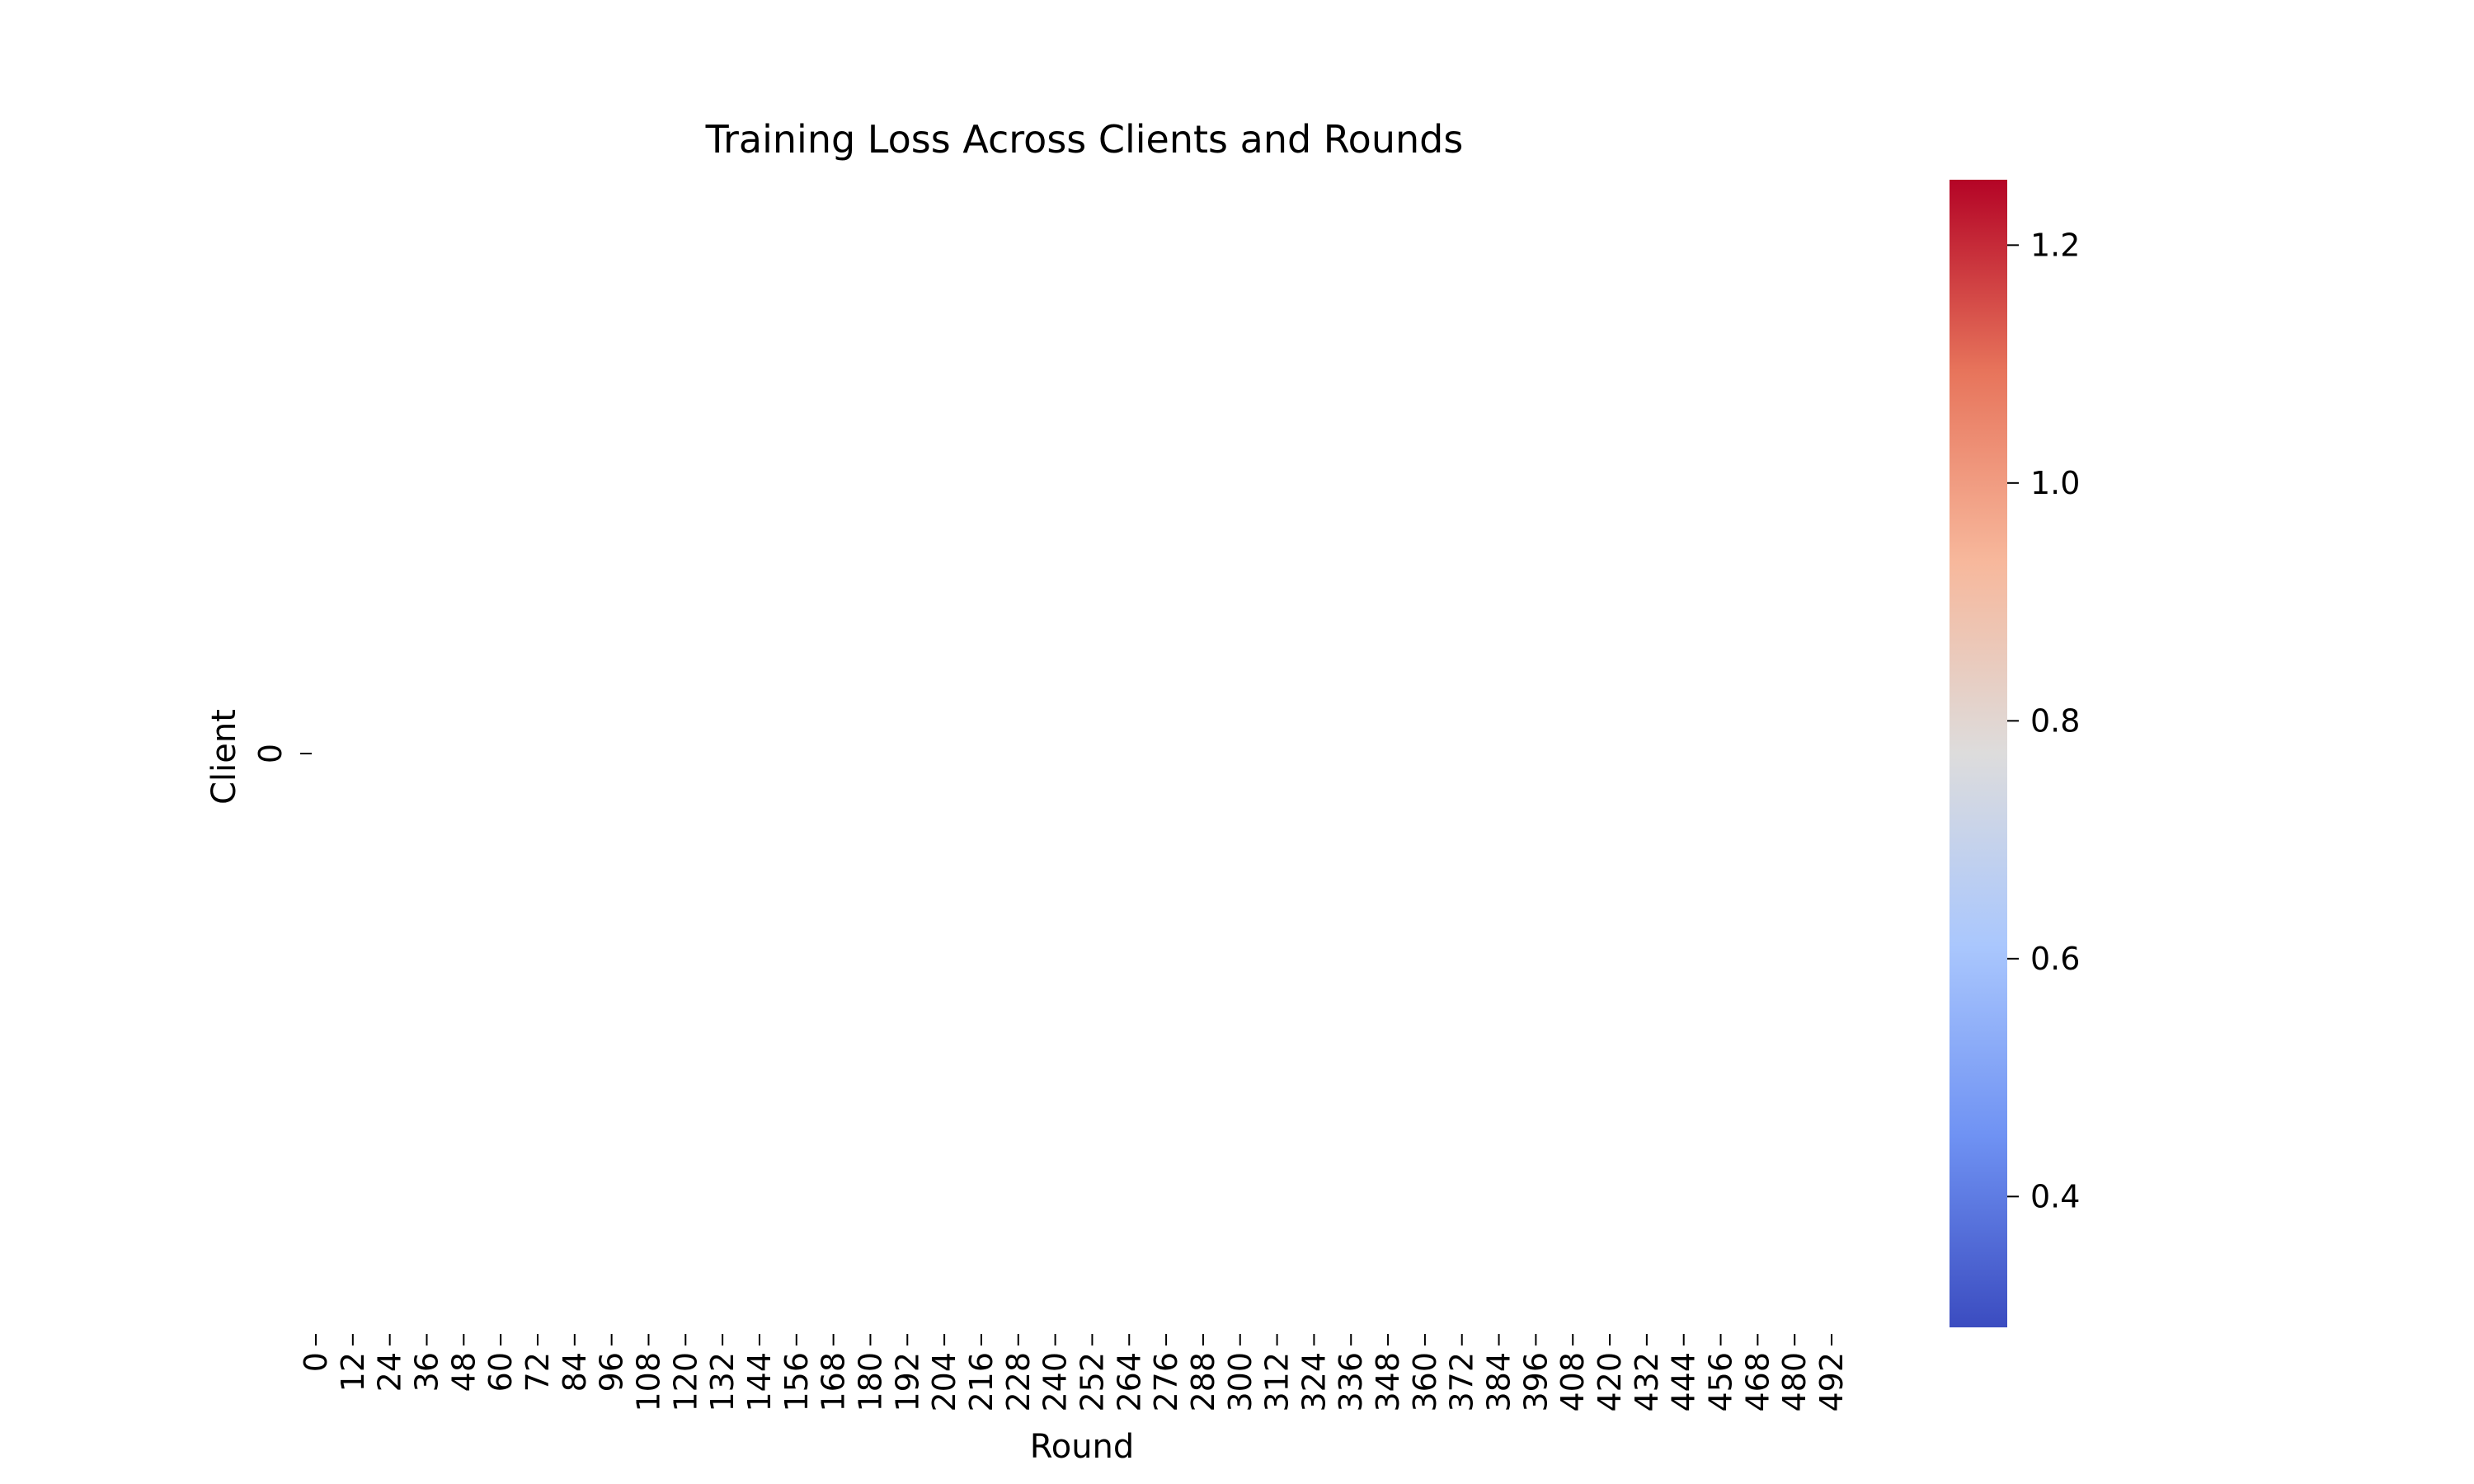 This screenshot has width=2474, height=1484. What do you see at coordinates (1084, 139) in the screenshot?
I see `chart-title: Training Loss Across Clients and Rounds` at bounding box center [1084, 139].